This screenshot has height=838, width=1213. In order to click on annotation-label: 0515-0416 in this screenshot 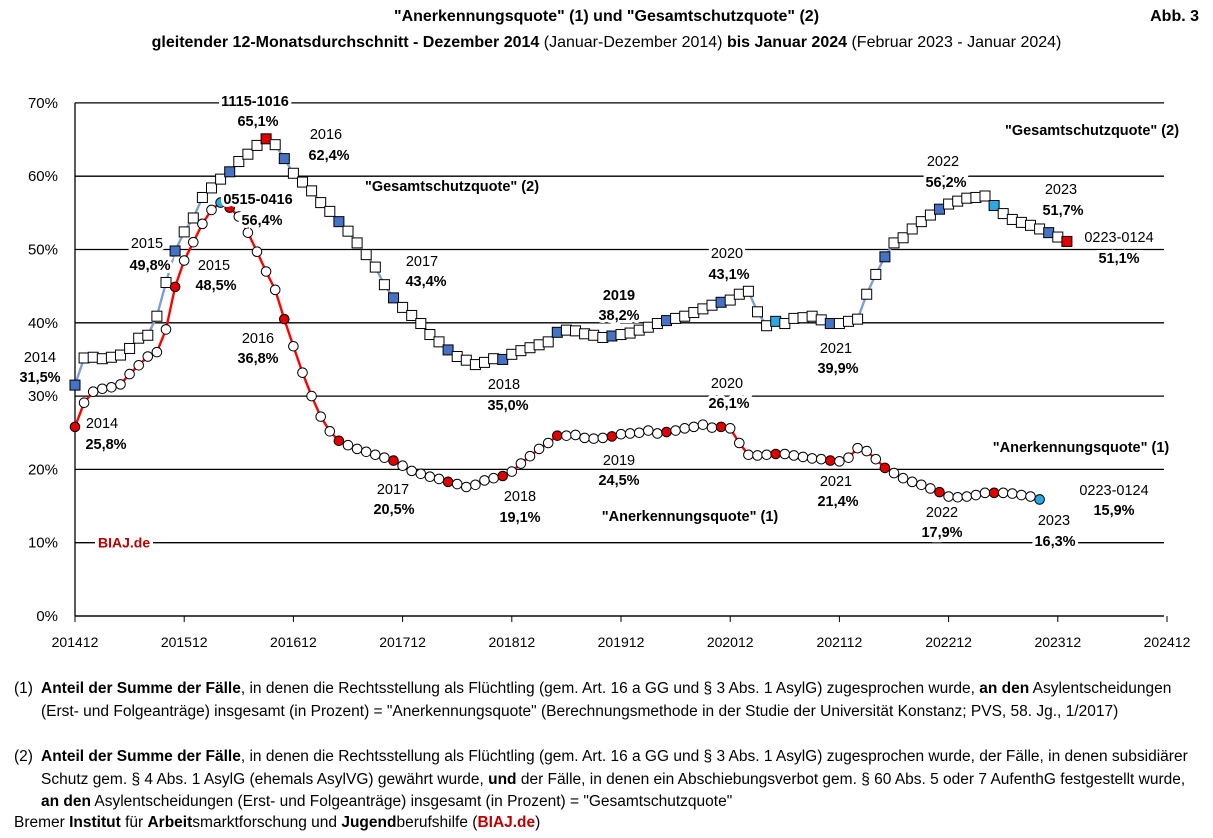, I will do `click(257, 200)`.